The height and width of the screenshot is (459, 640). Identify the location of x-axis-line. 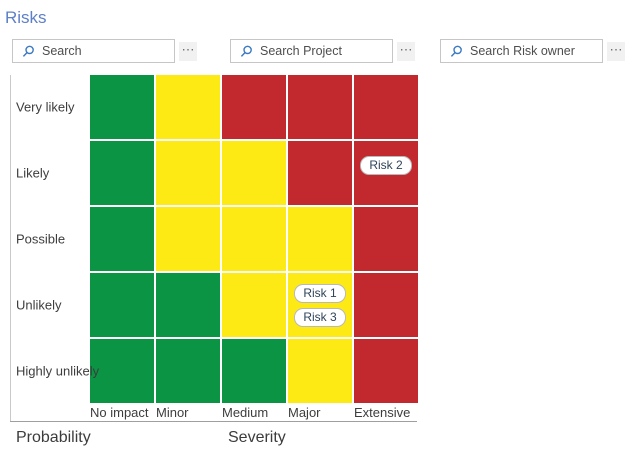
(213, 421).